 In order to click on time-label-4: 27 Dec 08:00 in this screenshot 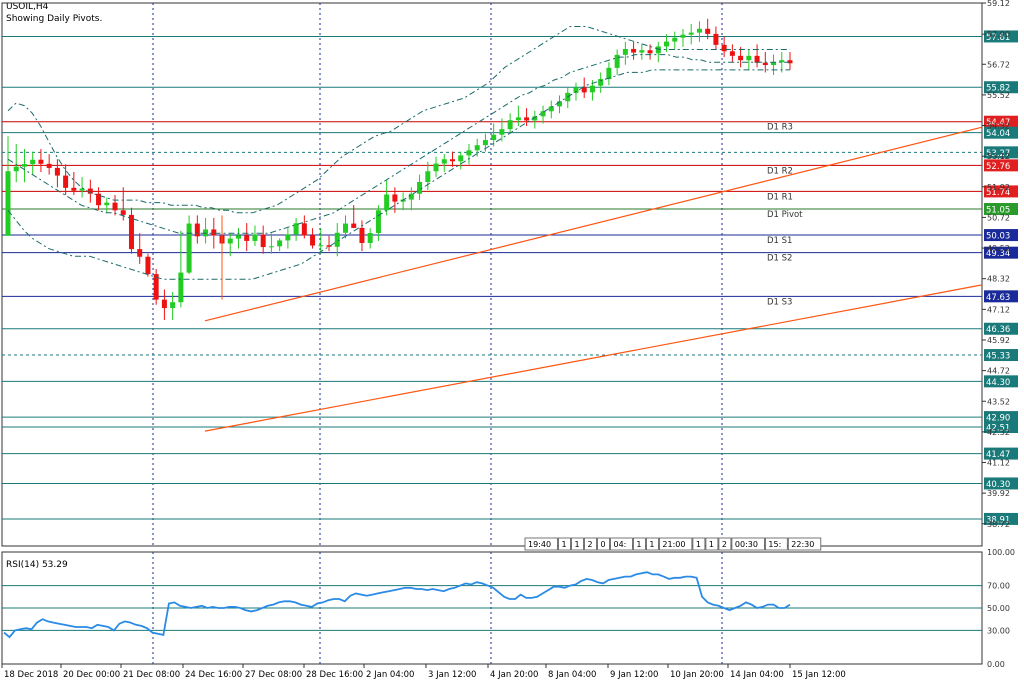, I will do `click(273, 675)`.